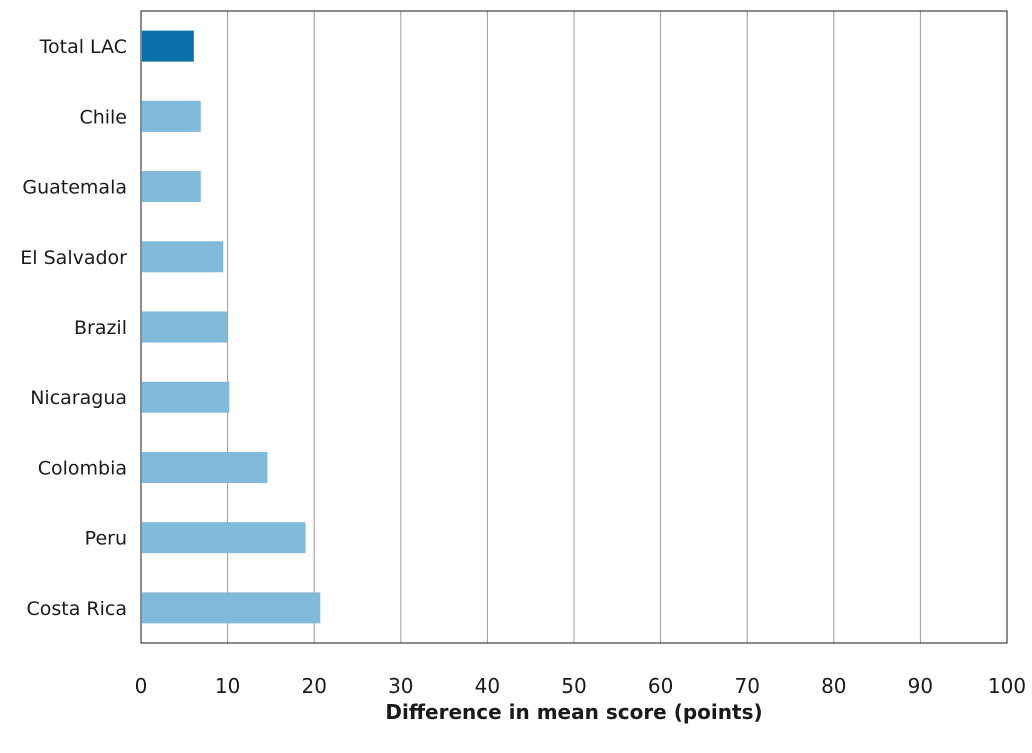  What do you see at coordinates (77, 609) in the screenshot?
I see `category-label-costa-rica: Costa Rica` at bounding box center [77, 609].